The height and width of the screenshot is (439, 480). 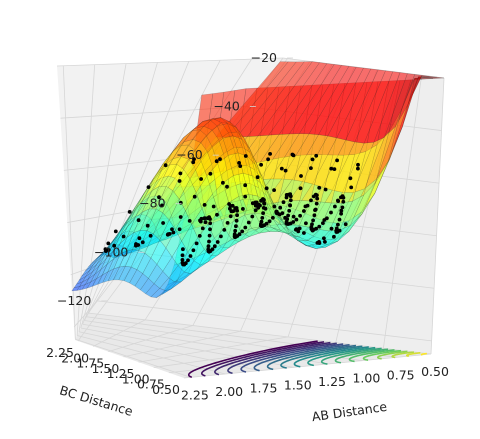 I want to click on contour-projection, so click(x=307, y=359).